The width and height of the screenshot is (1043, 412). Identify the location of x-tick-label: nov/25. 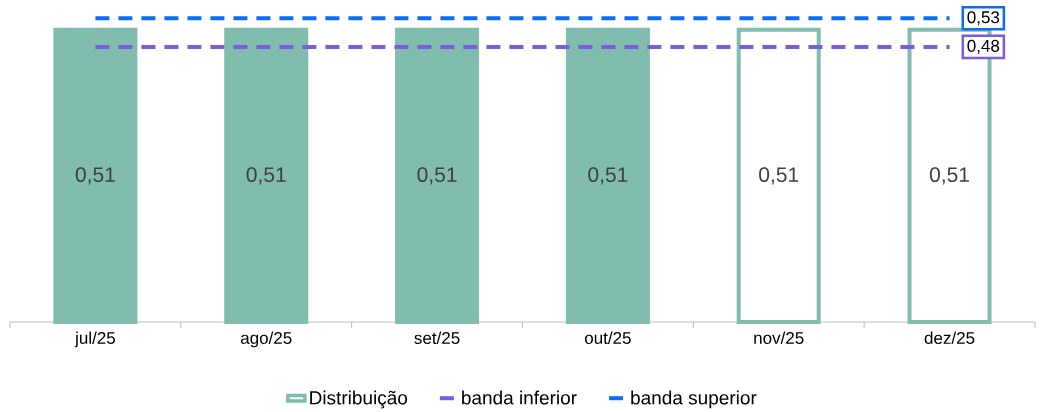
(779, 338).